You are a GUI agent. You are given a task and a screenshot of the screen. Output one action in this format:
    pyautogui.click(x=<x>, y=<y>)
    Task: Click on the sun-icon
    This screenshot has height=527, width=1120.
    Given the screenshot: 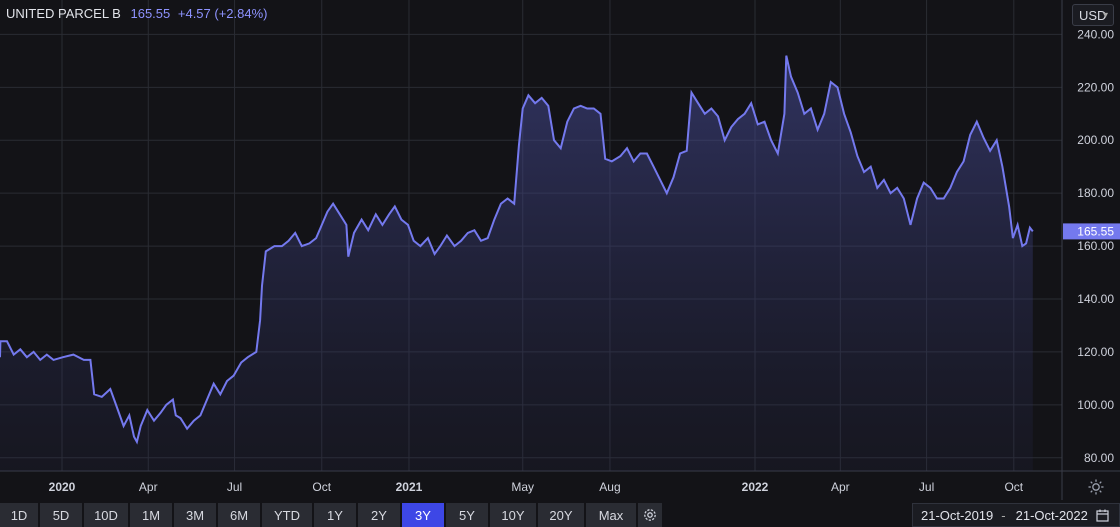 What is the action you would take?
    pyautogui.click(x=1096, y=487)
    